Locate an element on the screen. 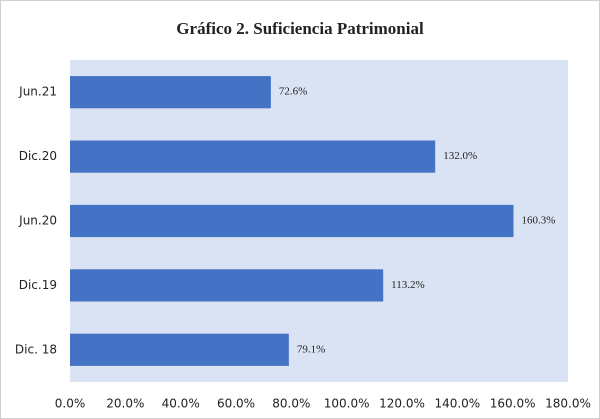  value-label: 113.2% is located at coordinates (408, 285).